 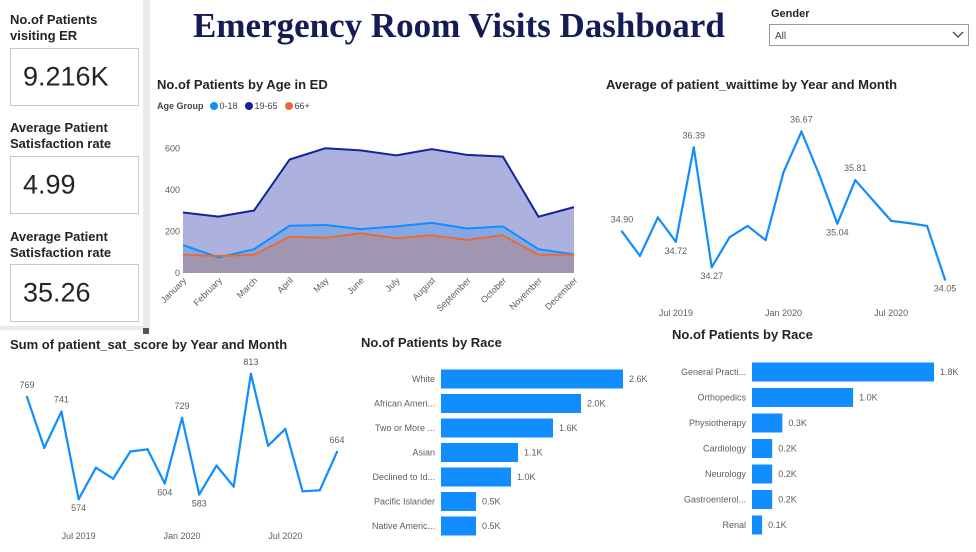 What do you see at coordinates (146, 331) in the screenshot?
I see `resize-handle` at bounding box center [146, 331].